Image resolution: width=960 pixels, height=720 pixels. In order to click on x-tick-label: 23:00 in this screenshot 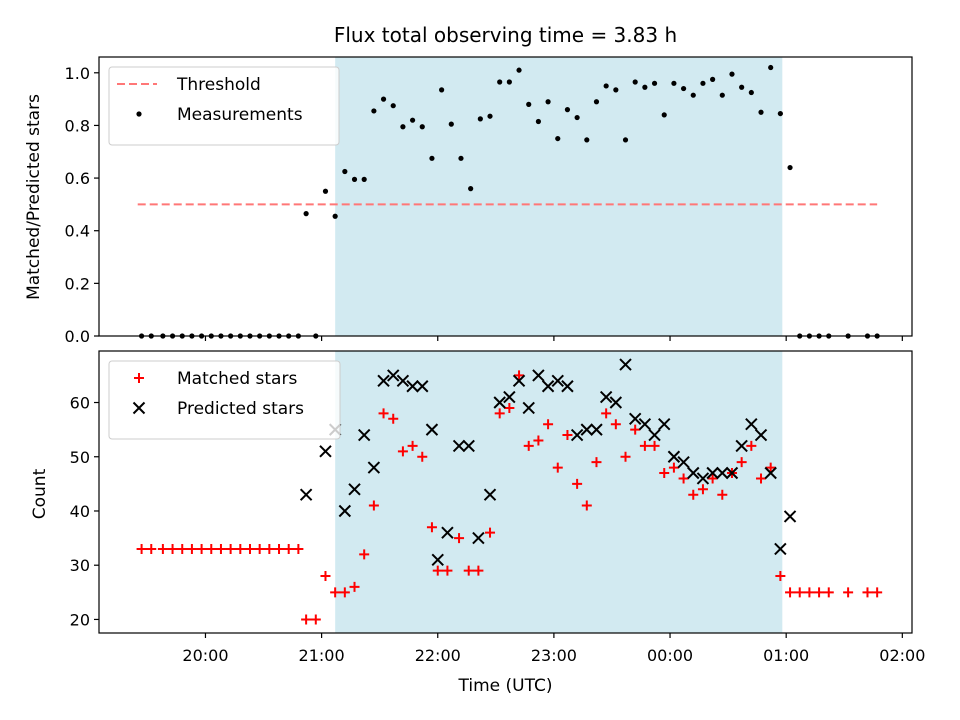, I will do `click(554, 655)`.